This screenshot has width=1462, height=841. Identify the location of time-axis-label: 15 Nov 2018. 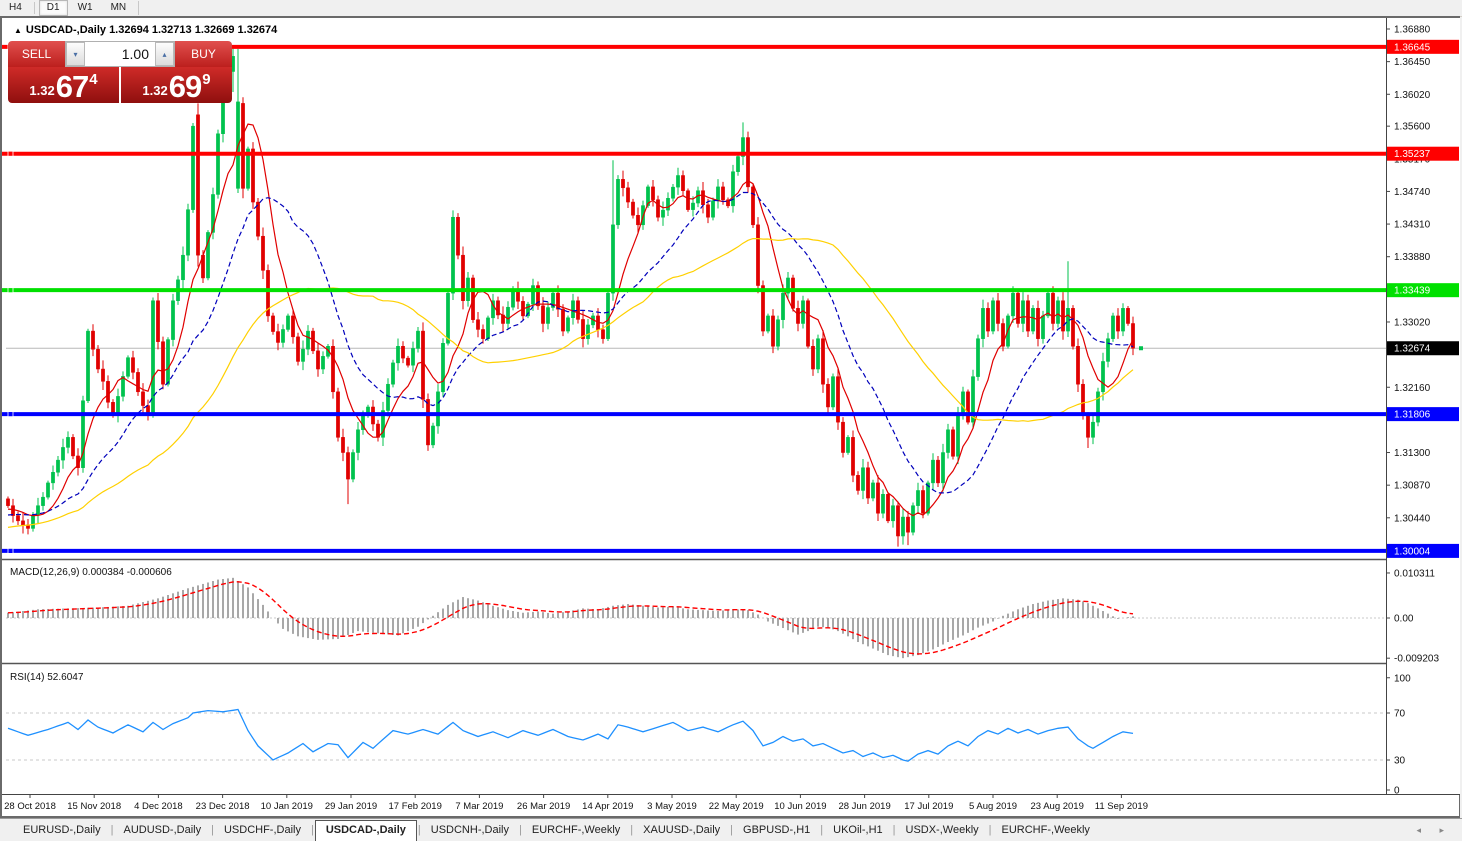
(94, 806).